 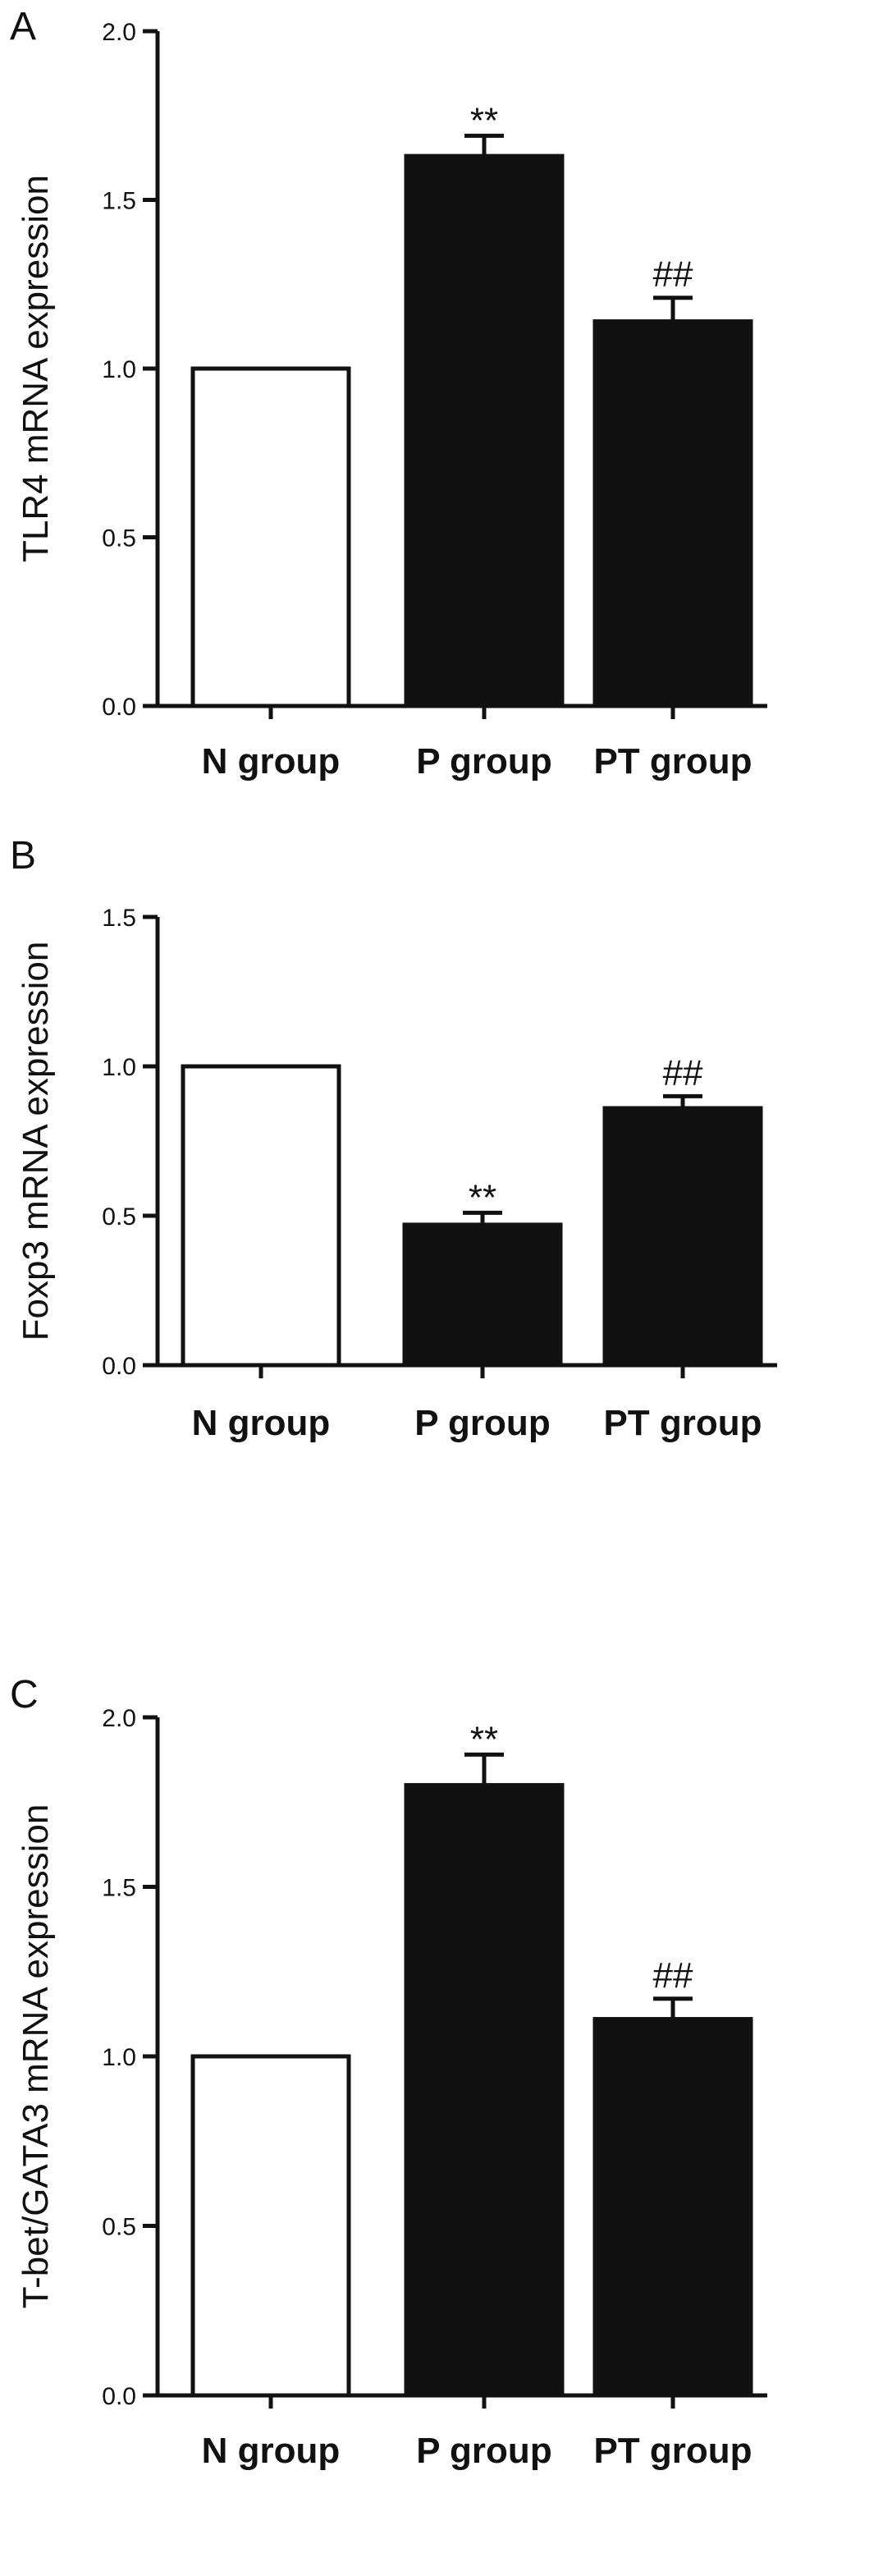 I want to click on y-axis-label: TLR4 mRNA expression, so click(x=36, y=369).